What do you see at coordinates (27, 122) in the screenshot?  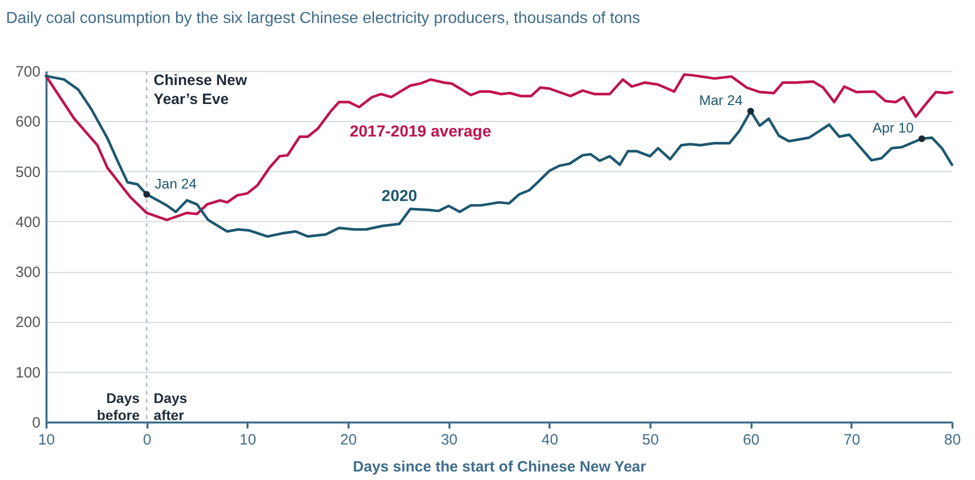 I see `y-tick-label: 600` at bounding box center [27, 122].